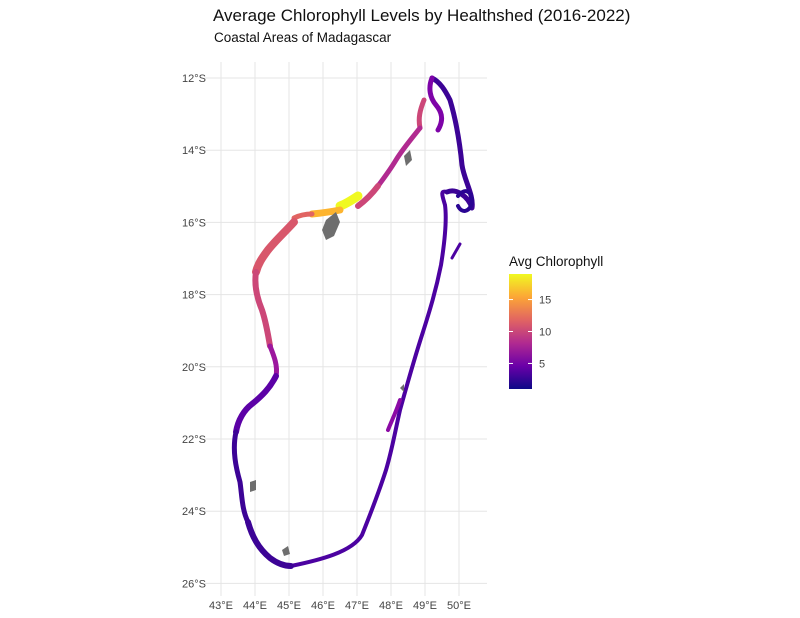  What do you see at coordinates (340, 606) in the screenshot?
I see `x-axis-labels: 43°E 44°E 45°E 46°E 47°E 48°E 49°E 50°E` at bounding box center [340, 606].